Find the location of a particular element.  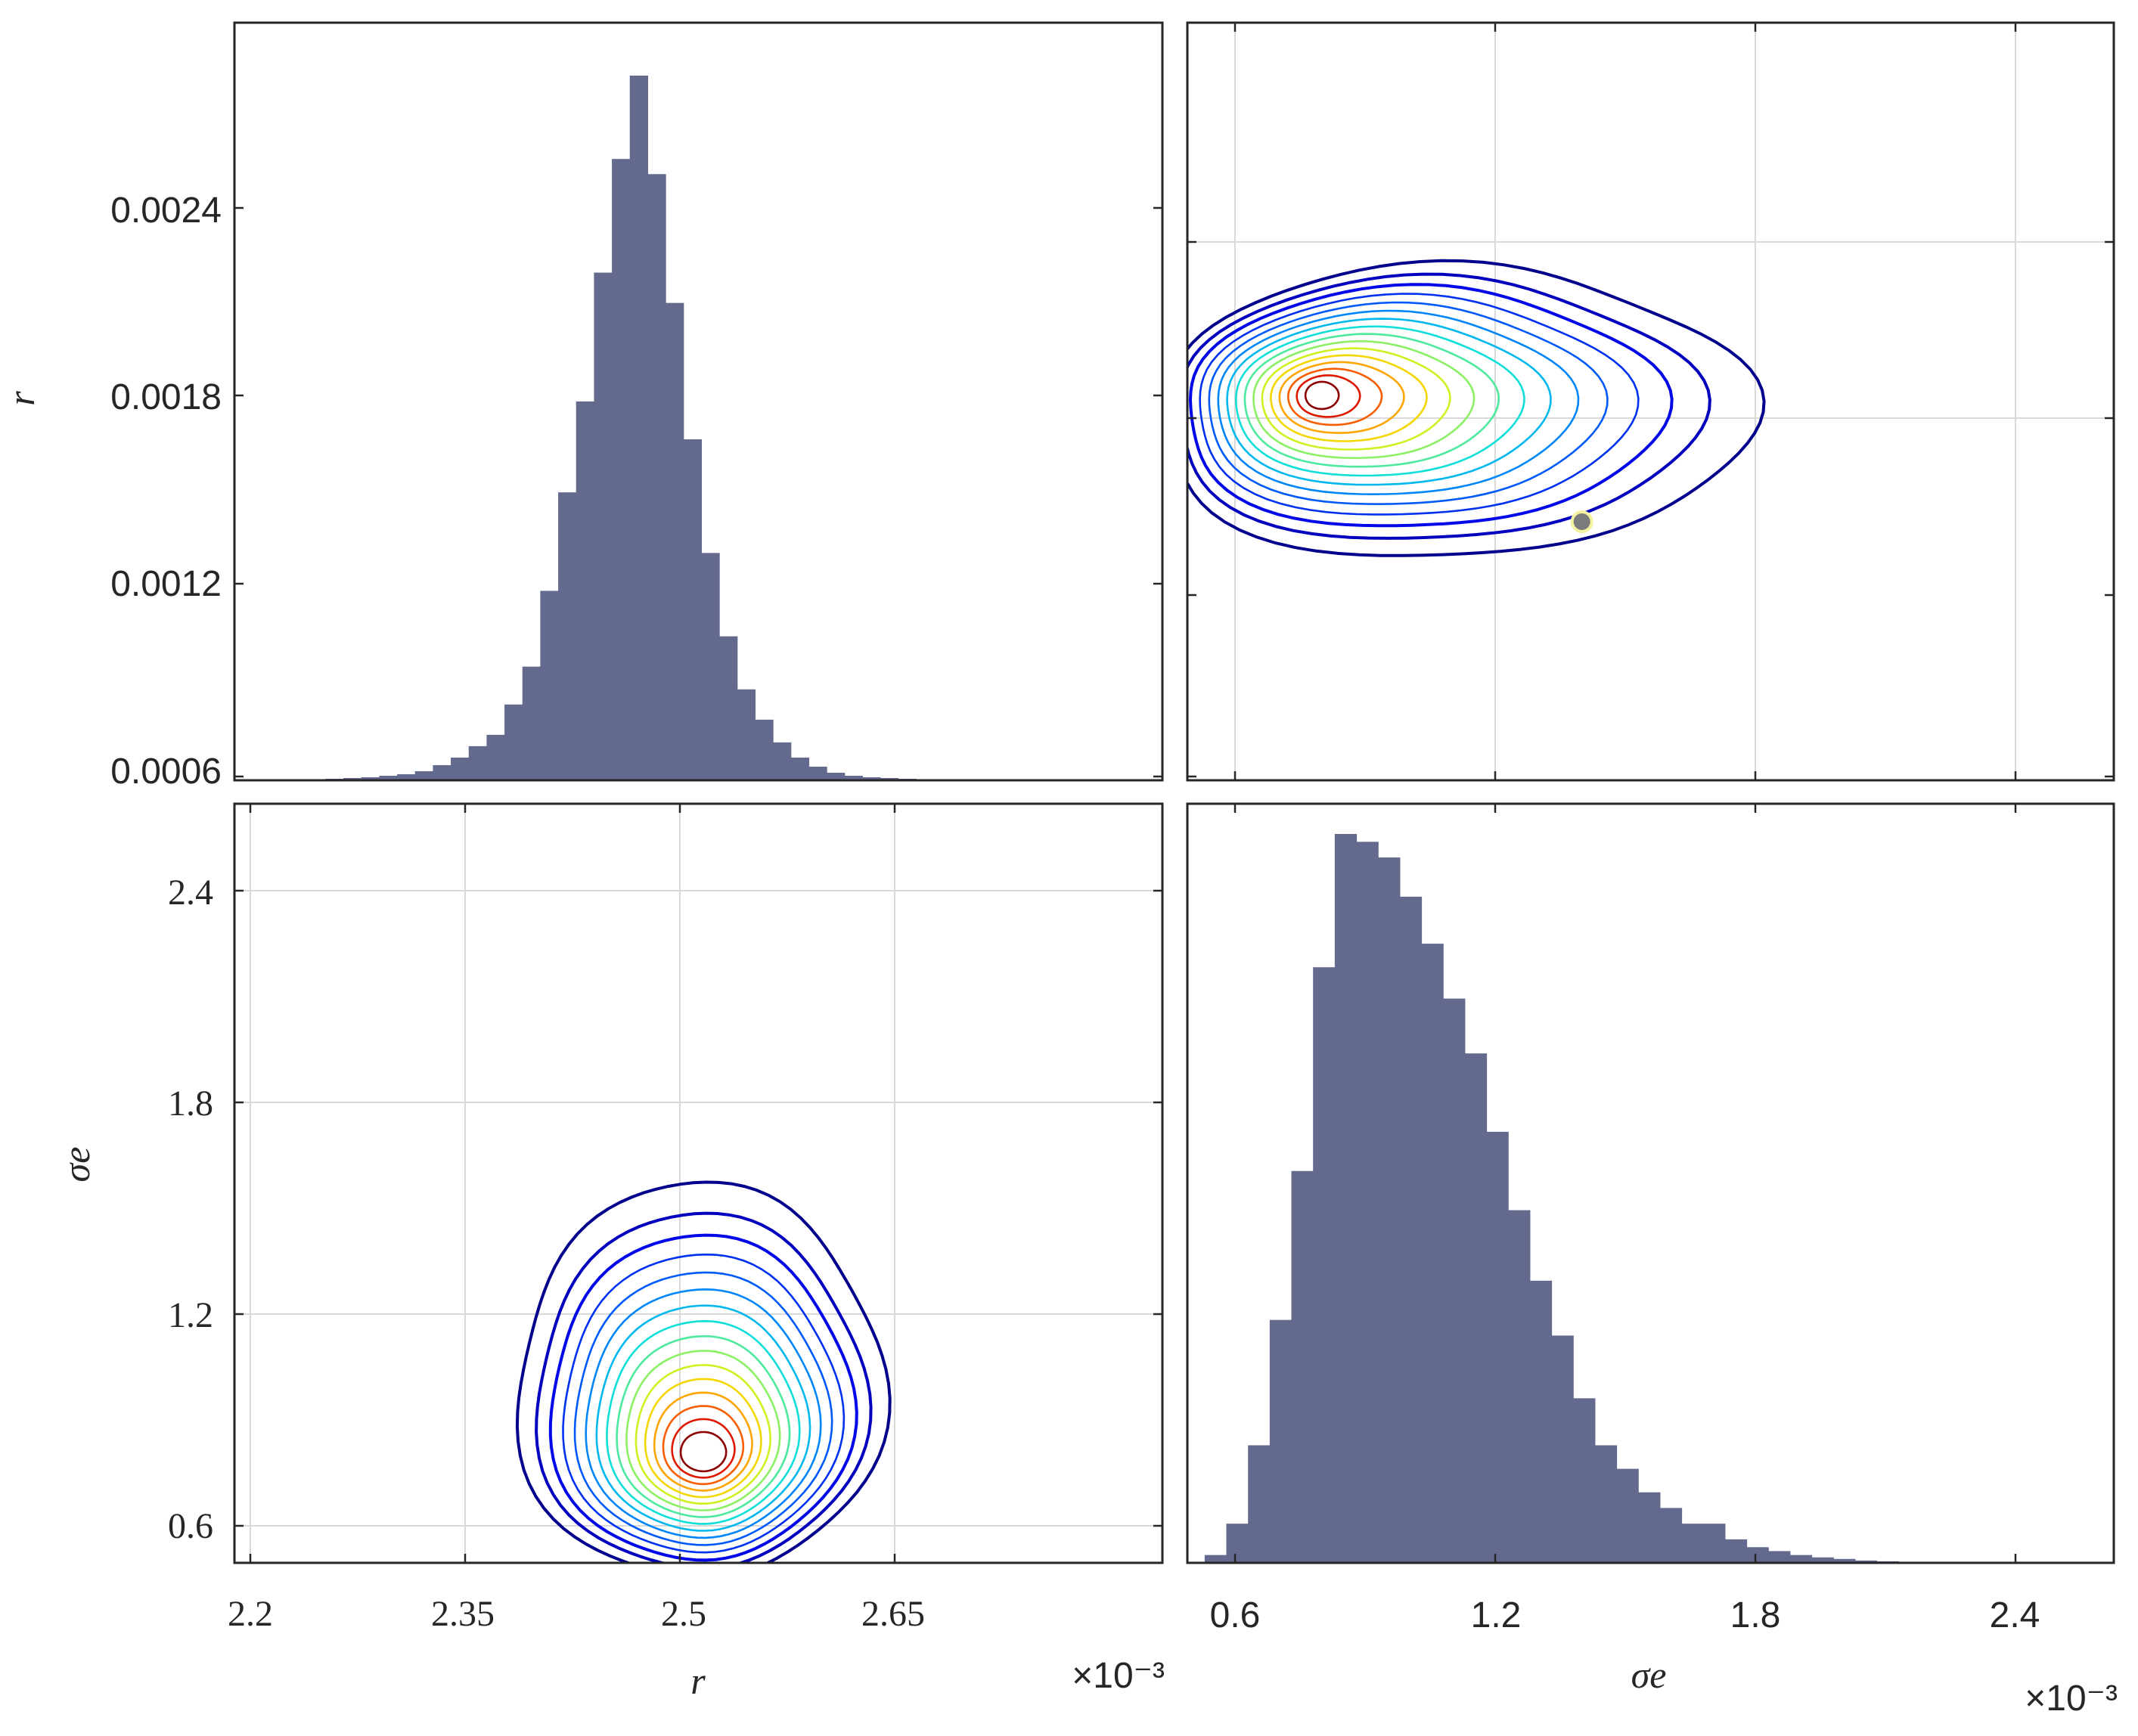

xtick-br-1: 0.6 is located at coordinates (1235, 1615).